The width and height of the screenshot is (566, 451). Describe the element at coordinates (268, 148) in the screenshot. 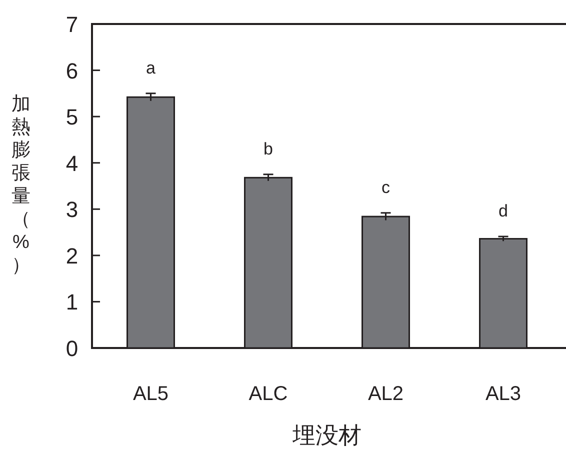

I see `annotation: b` at that location.